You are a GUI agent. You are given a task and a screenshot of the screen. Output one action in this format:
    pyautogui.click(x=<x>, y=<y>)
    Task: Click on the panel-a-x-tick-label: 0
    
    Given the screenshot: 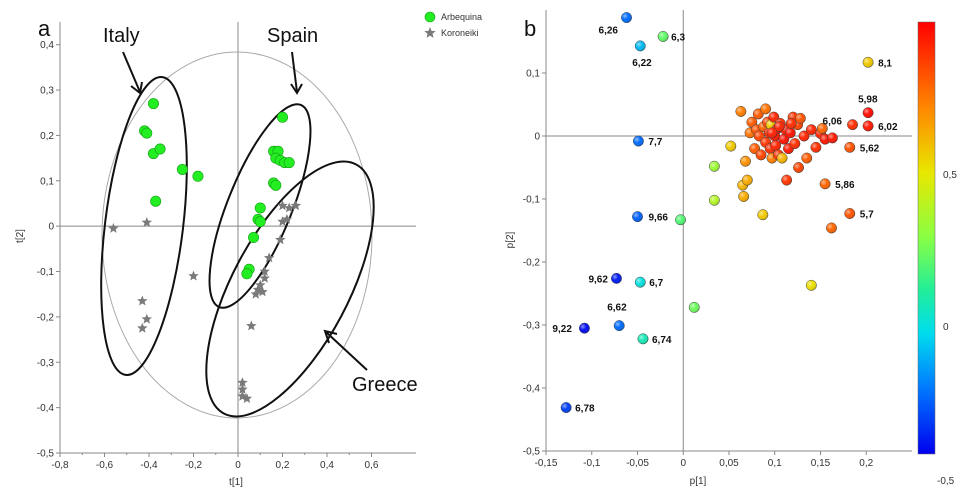 What is the action you would take?
    pyautogui.click(x=238, y=465)
    